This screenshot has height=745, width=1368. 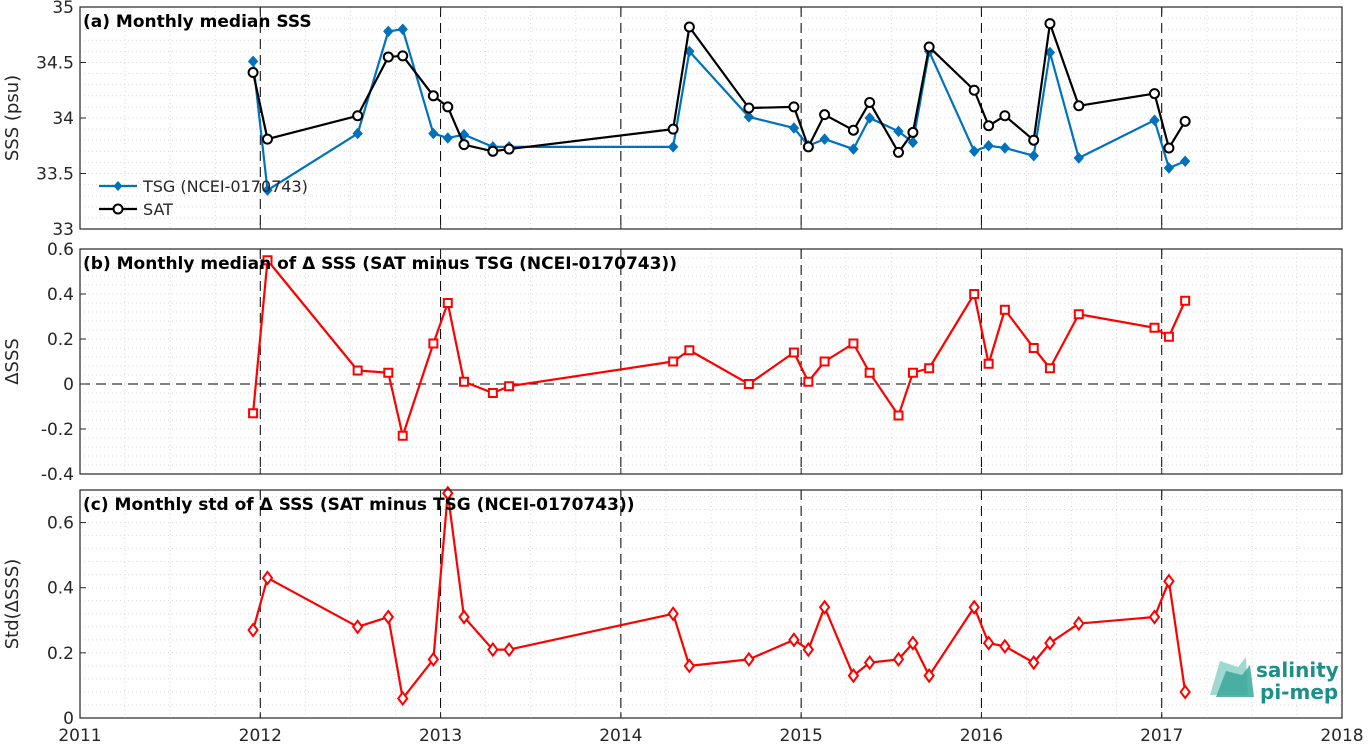 I want to click on y-tick-label: 33, so click(x=63, y=230).